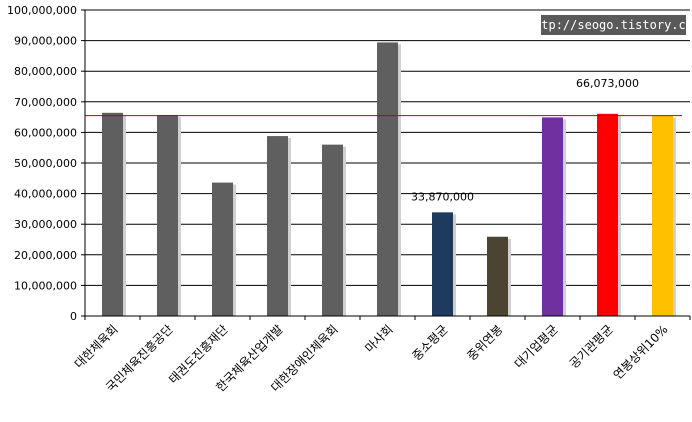  Describe the element at coordinates (45, 132) in the screenshot. I see `y-tick-label: 60,000,000` at that location.